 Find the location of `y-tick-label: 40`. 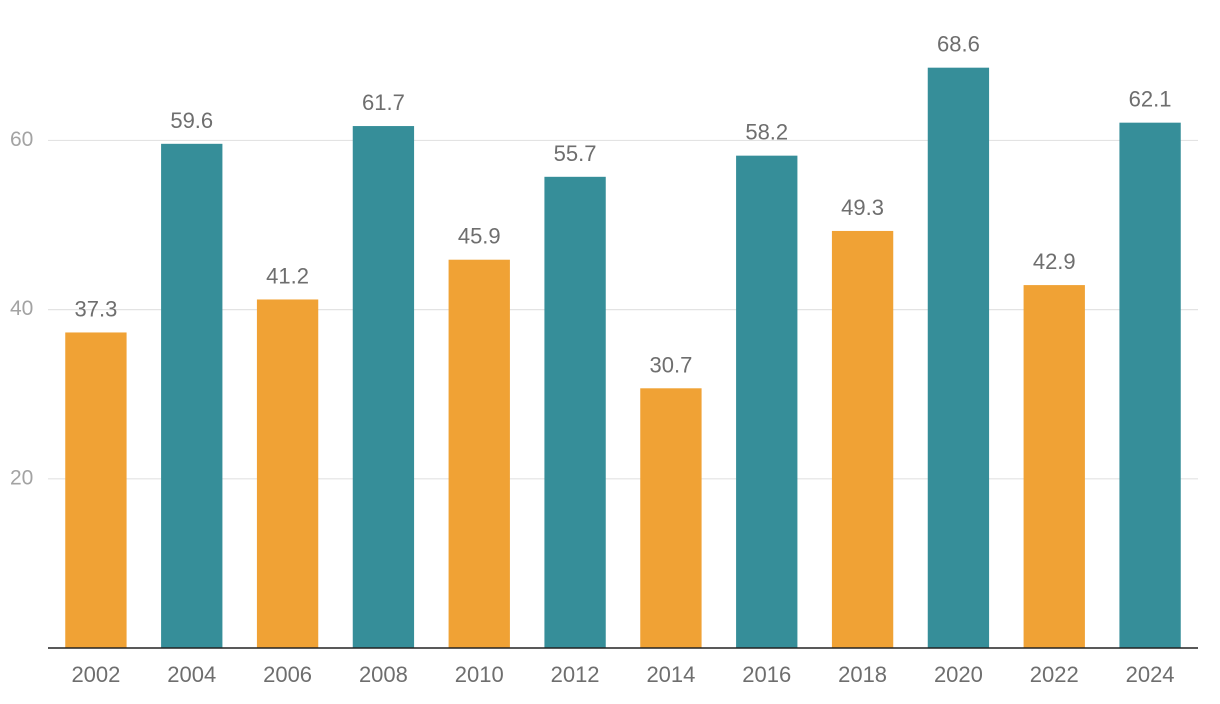

y-tick-label: 40 is located at coordinates (21, 308).